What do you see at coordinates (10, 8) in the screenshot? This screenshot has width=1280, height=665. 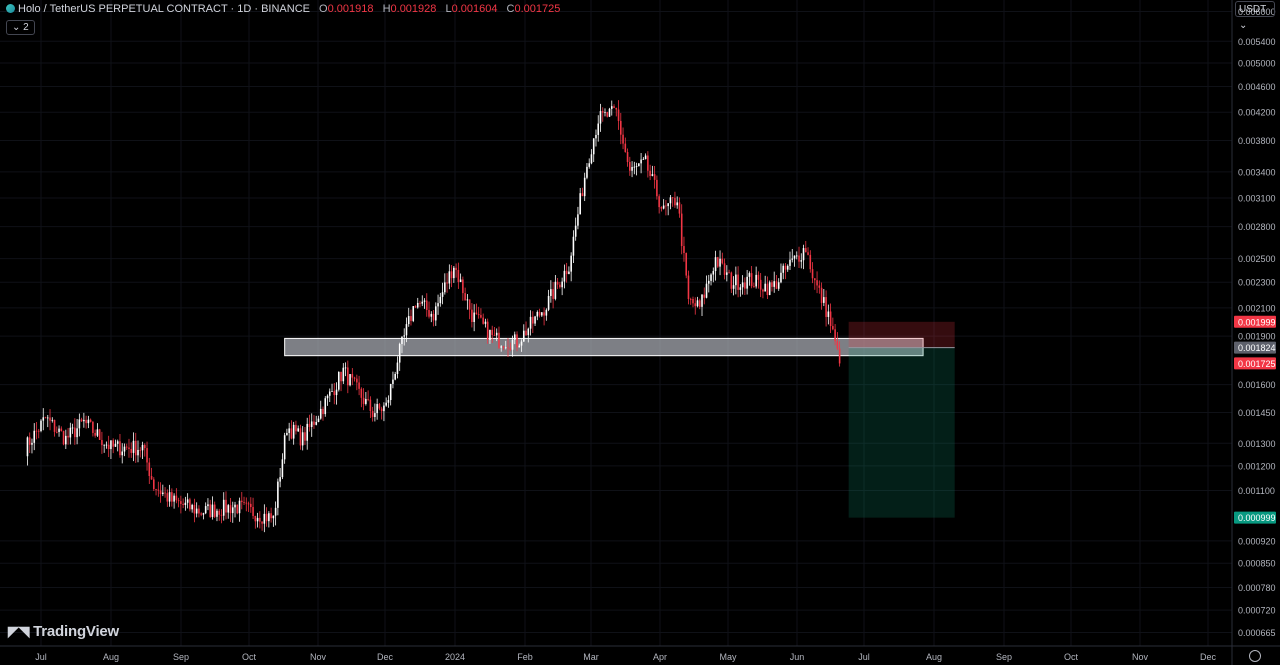 I see `holo-logo-icon` at bounding box center [10, 8].